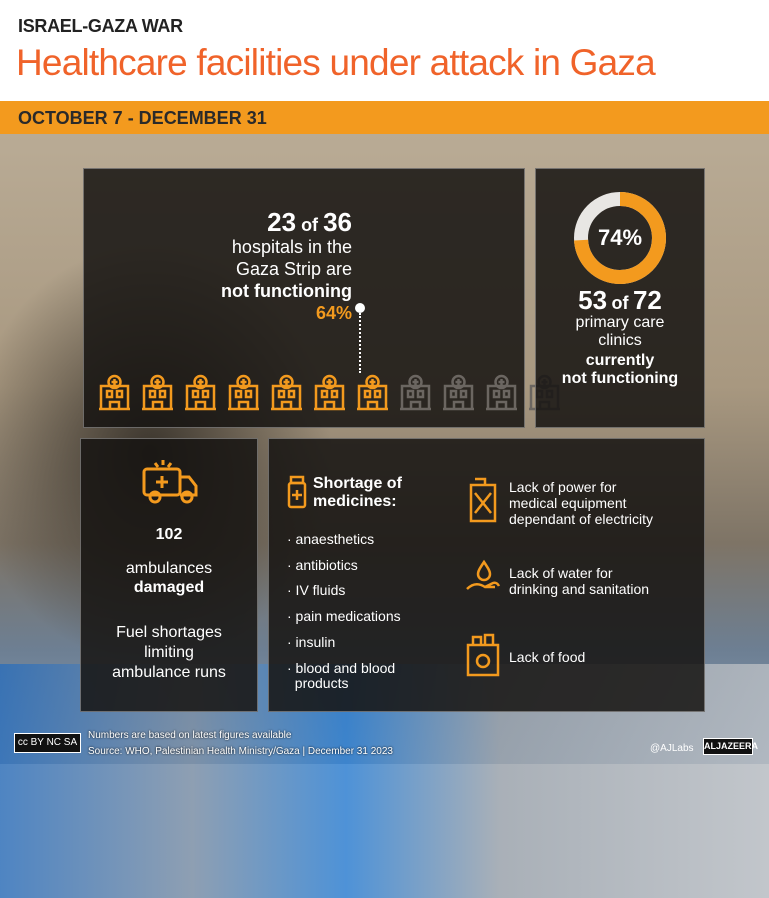 The image size is (769, 898). I want to click on medicine-item: · IV fluids, so click(316, 590).